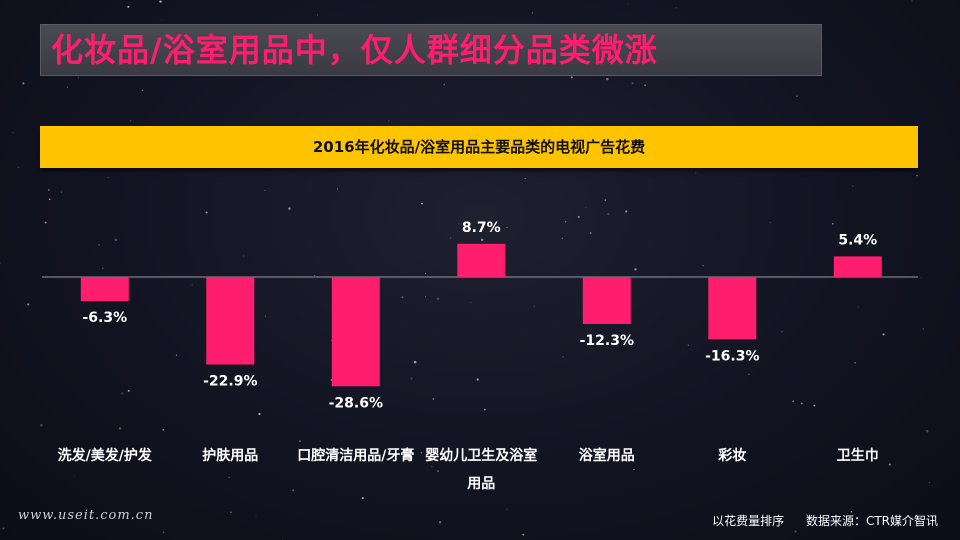  What do you see at coordinates (230, 382) in the screenshot?
I see `data-label: -22.9%` at bounding box center [230, 382].